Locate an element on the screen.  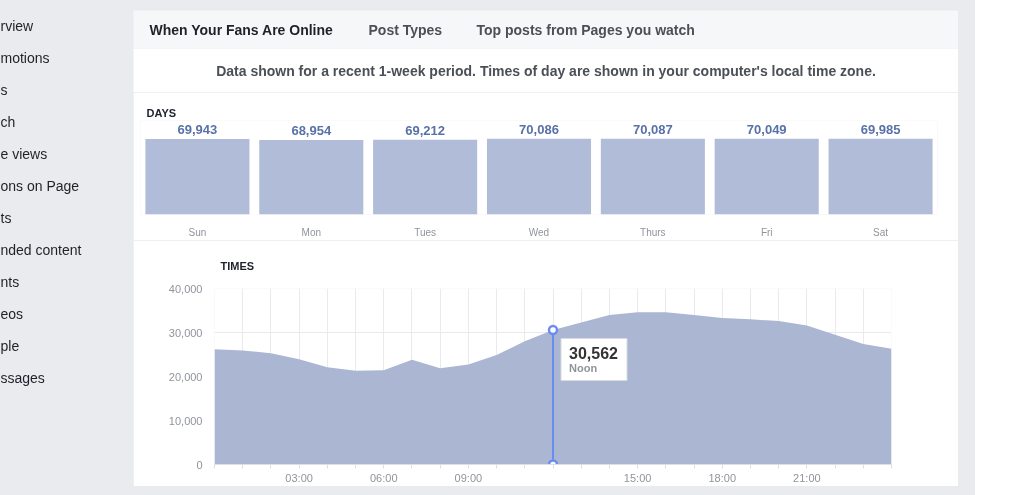
x-tick-label: 09:00 is located at coordinates (468, 477).